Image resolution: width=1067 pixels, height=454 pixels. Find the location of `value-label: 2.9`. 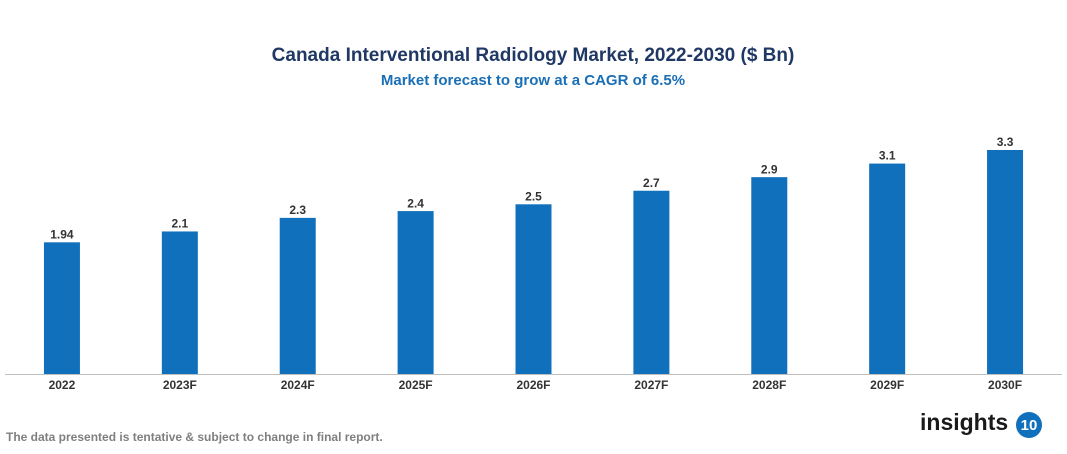

value-label: 2.9 is located at coordinates (769, 169).